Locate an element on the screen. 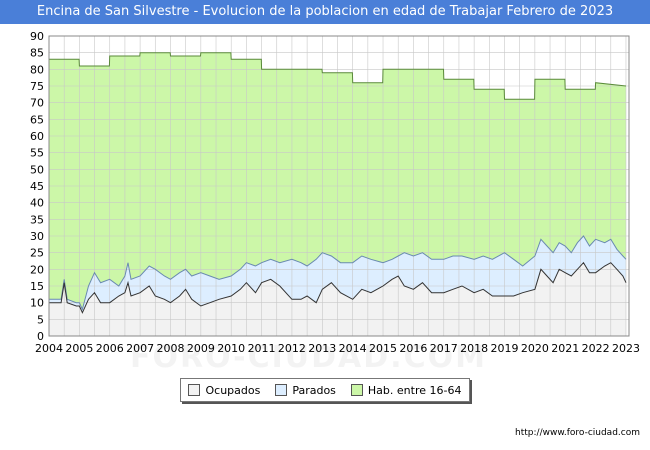 The image size is (650, 450). source-link: http://www.foro-ciudad.com is located at coordinates (577, 433).